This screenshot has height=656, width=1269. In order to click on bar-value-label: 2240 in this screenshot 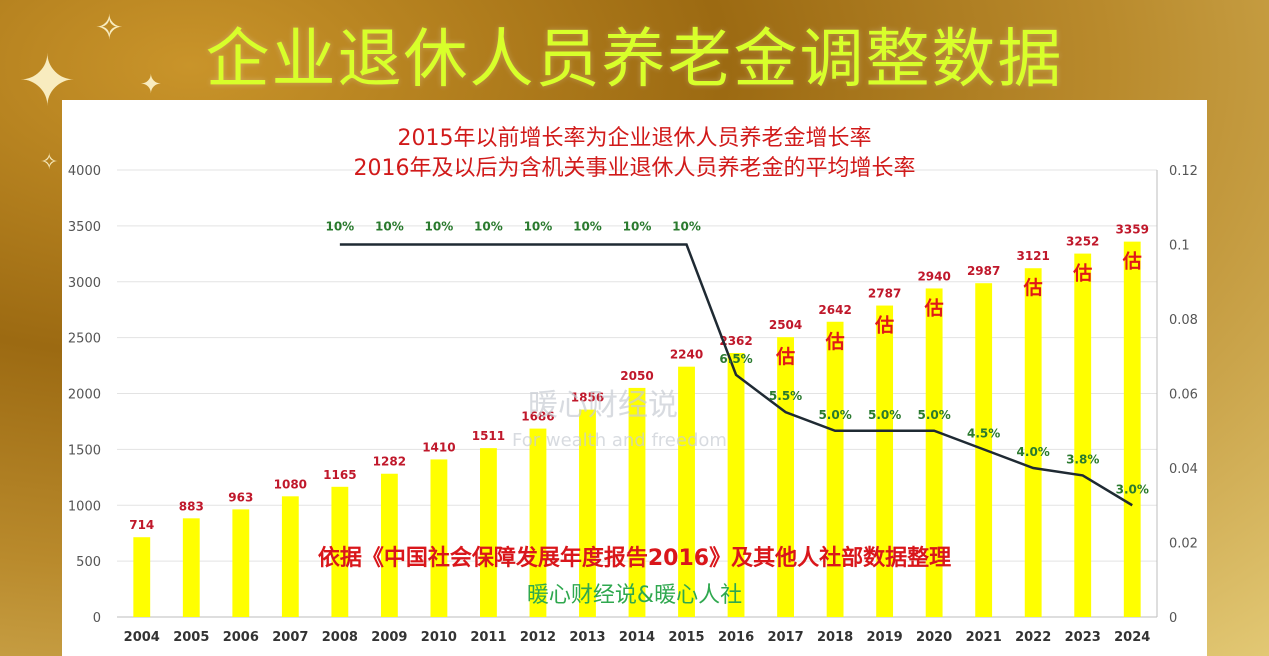, I will do `click(686, 355)`.